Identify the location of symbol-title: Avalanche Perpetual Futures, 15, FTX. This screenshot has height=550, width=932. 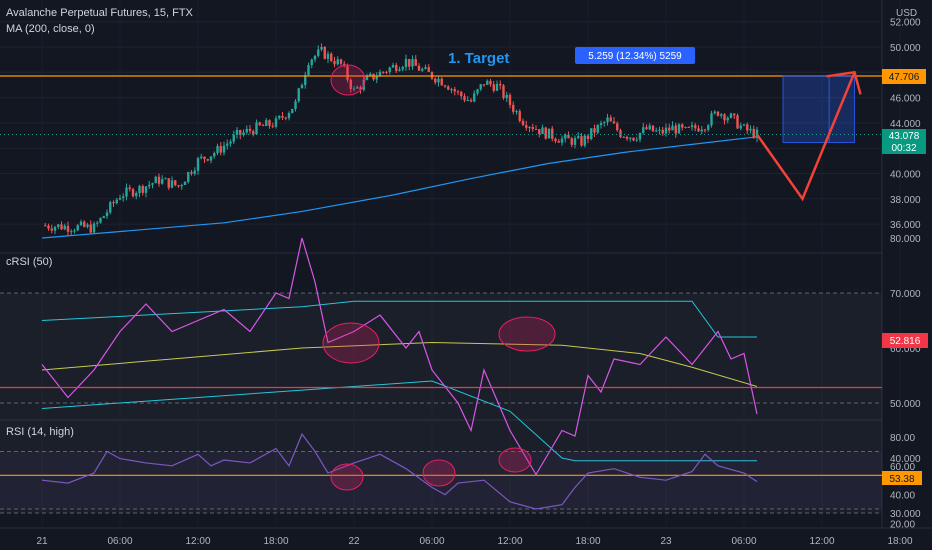
(100, 13).